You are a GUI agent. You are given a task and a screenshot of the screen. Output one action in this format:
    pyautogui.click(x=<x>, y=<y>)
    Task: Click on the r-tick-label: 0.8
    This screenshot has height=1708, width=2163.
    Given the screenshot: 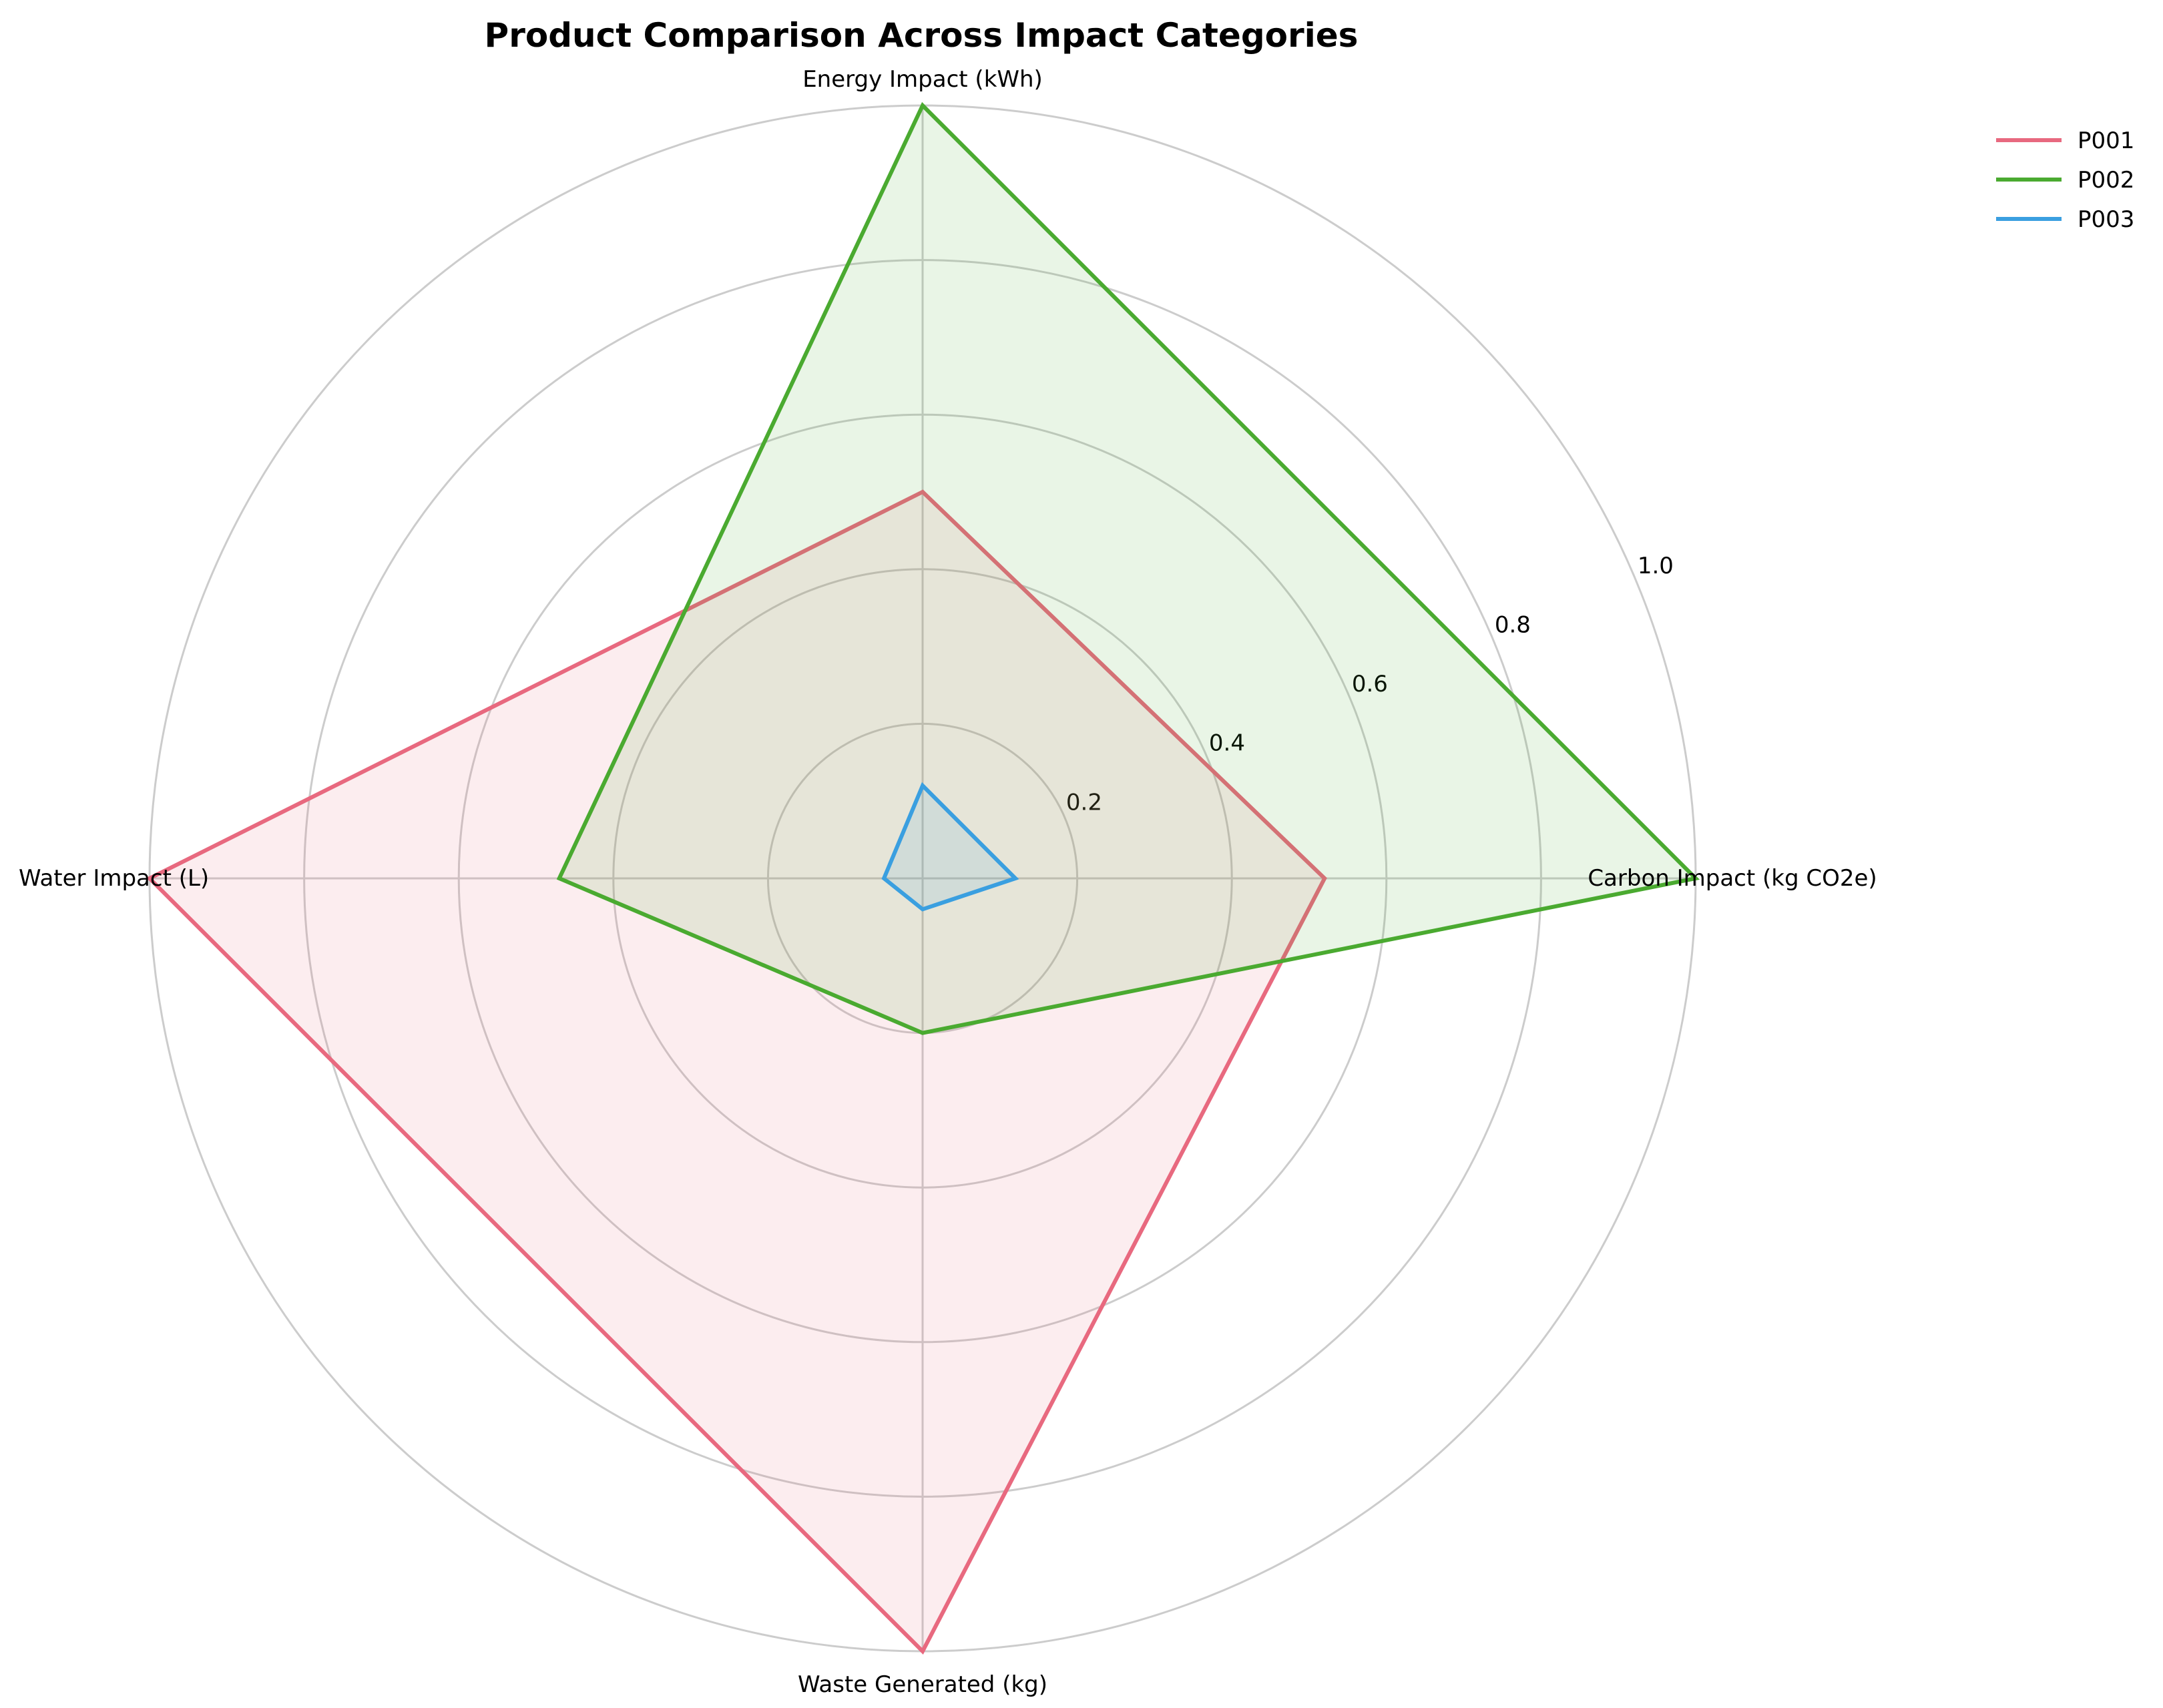 What is the action you would take?
    pyautogui.click(x=1513, y=625)
    